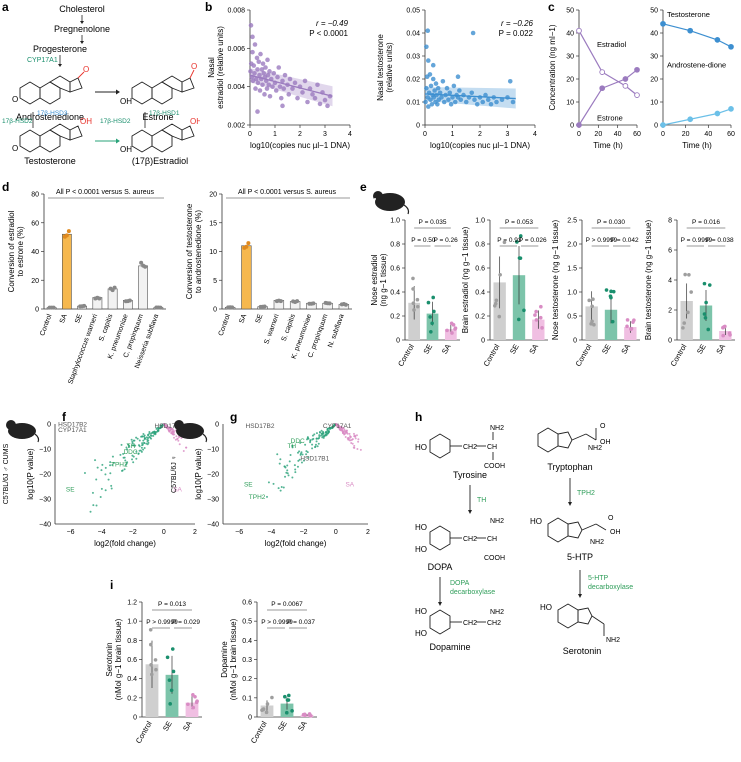 This screenshot has height=762, width=741. Describe the element at coordinates (250, 134) in the screenshot. I see `x-tick-label: 0` at that location.